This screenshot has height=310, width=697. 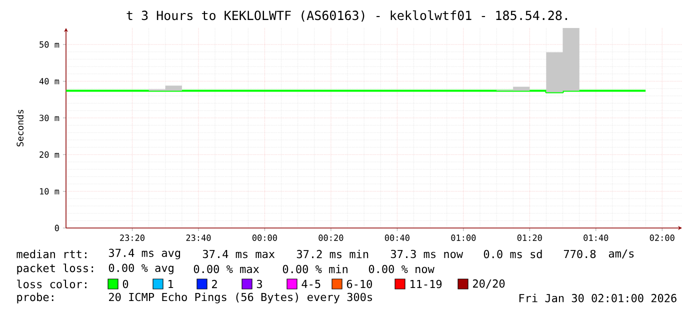 I want to click on legend-label: 11-19, so click(x=426, y=284).